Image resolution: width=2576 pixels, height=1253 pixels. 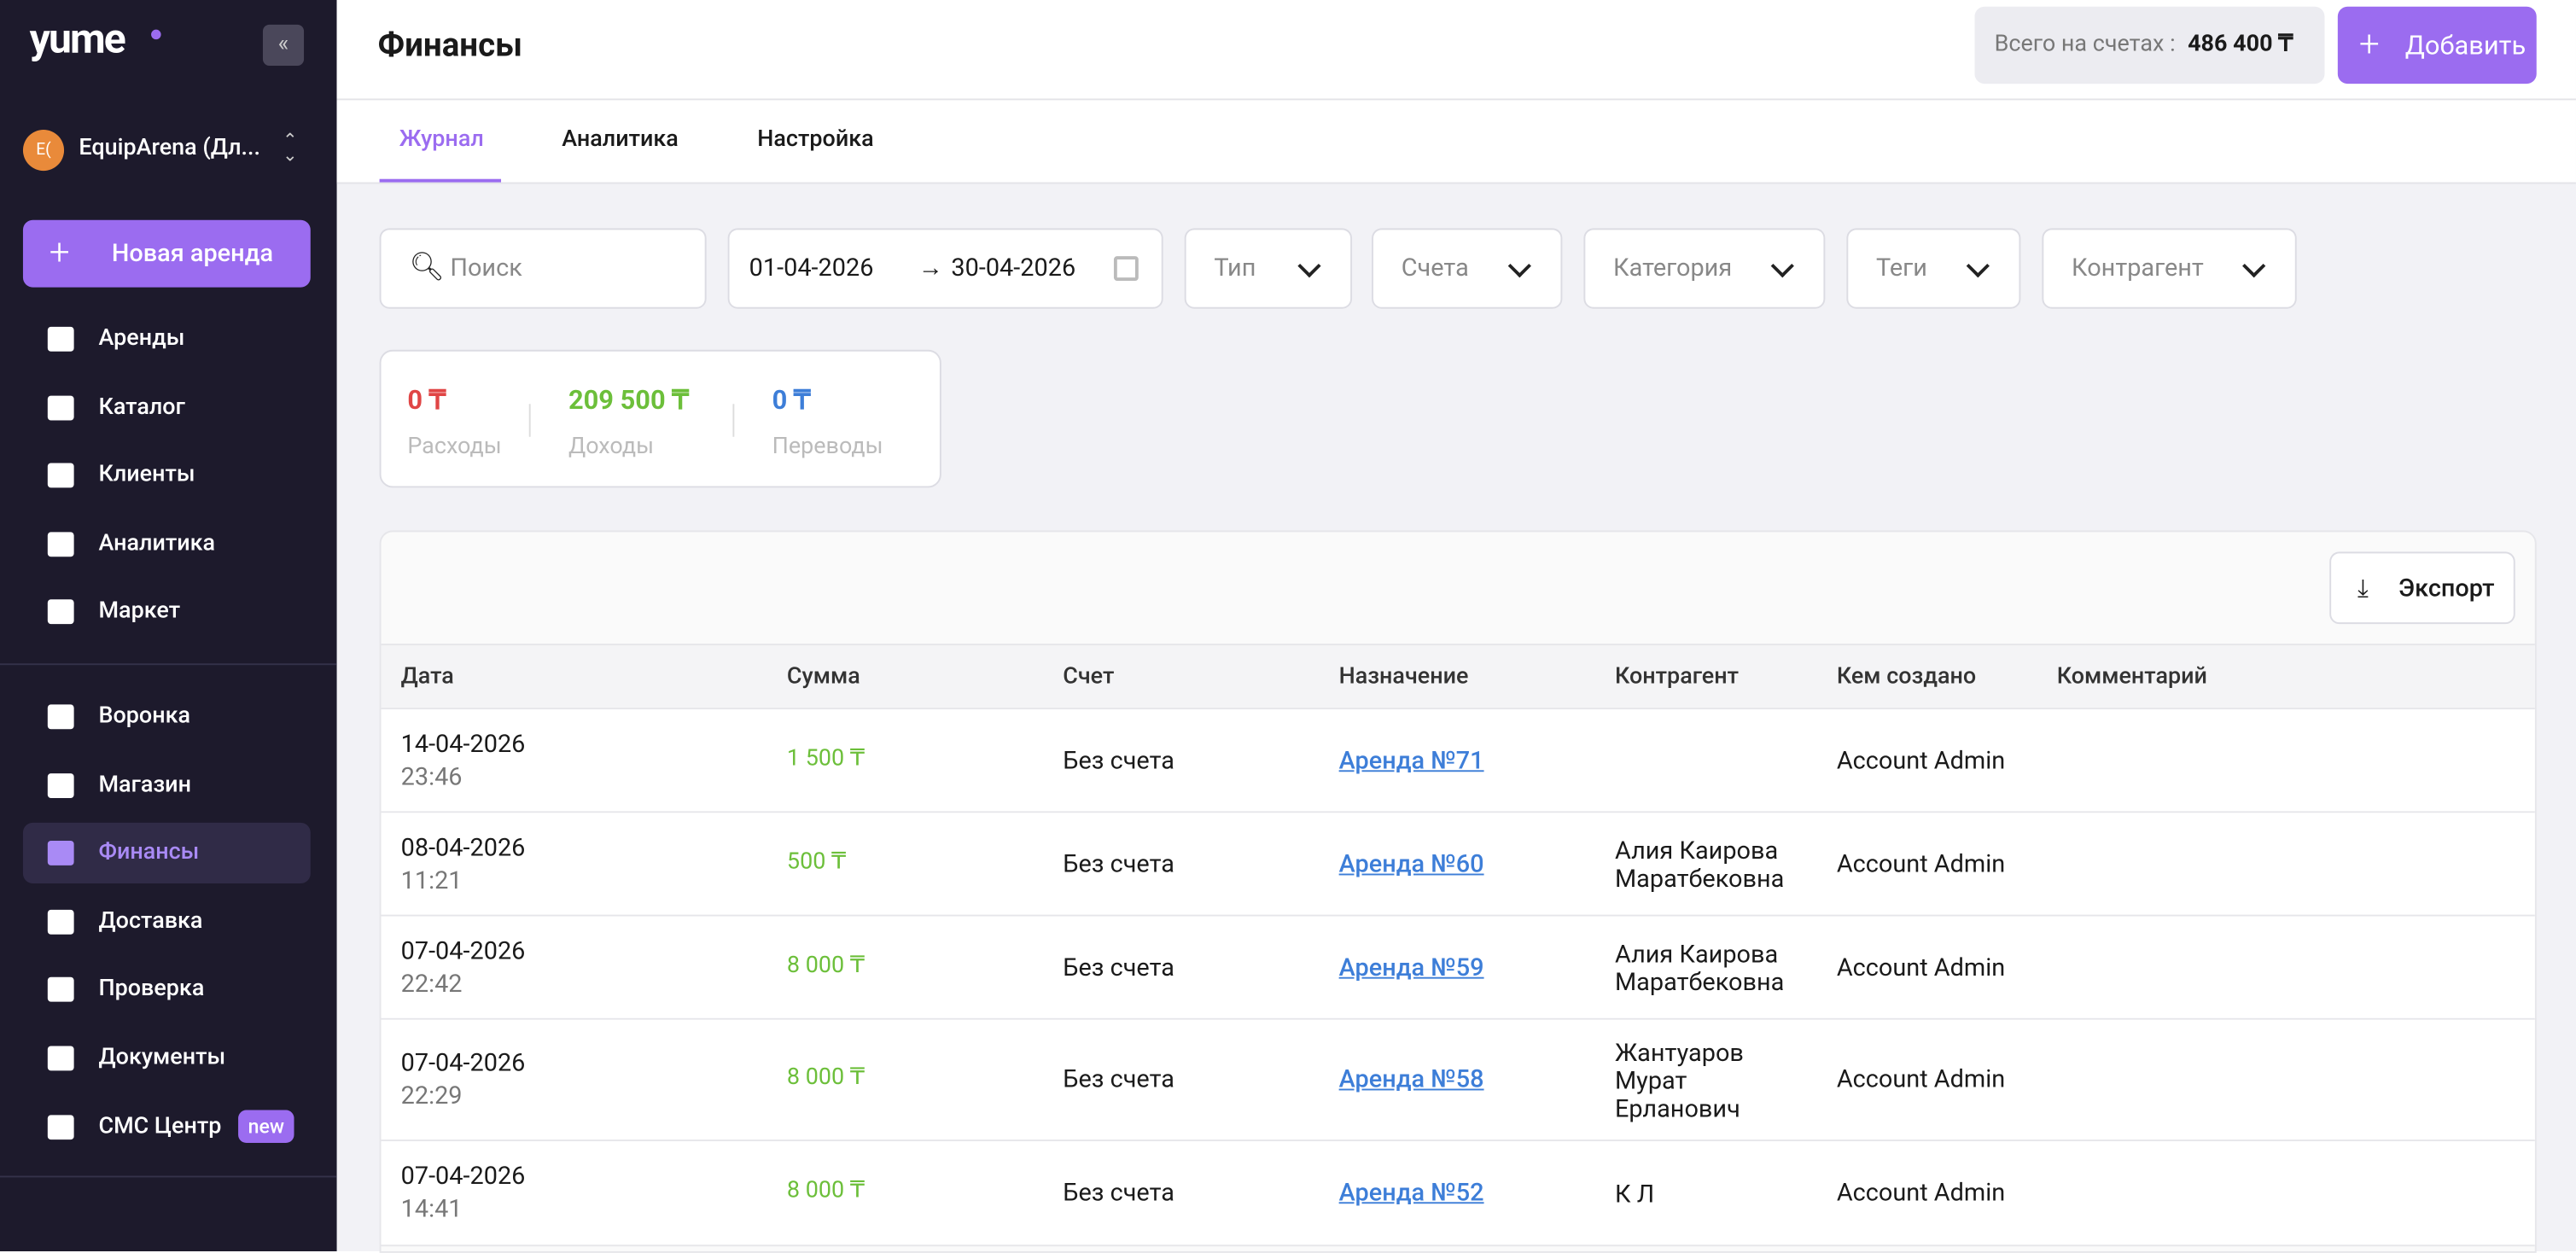 I want to click on export-button: ⤓ Экспорт, so click(x=2422, y=588).